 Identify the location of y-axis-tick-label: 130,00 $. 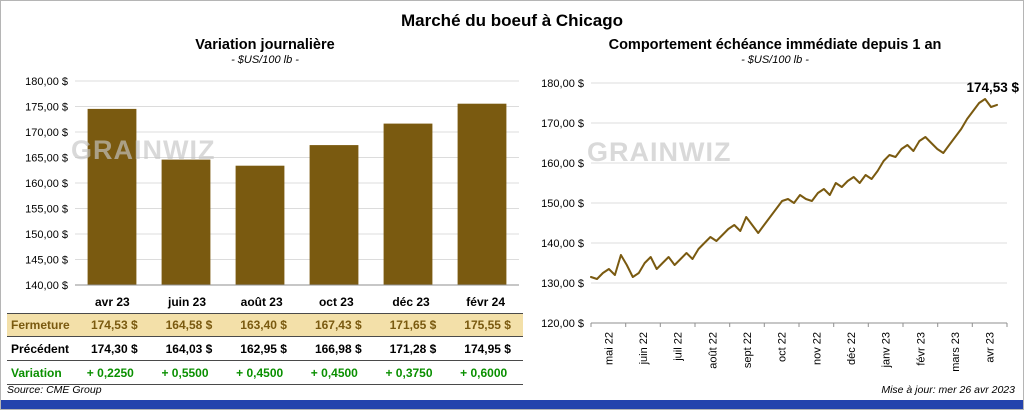
(562, 284).